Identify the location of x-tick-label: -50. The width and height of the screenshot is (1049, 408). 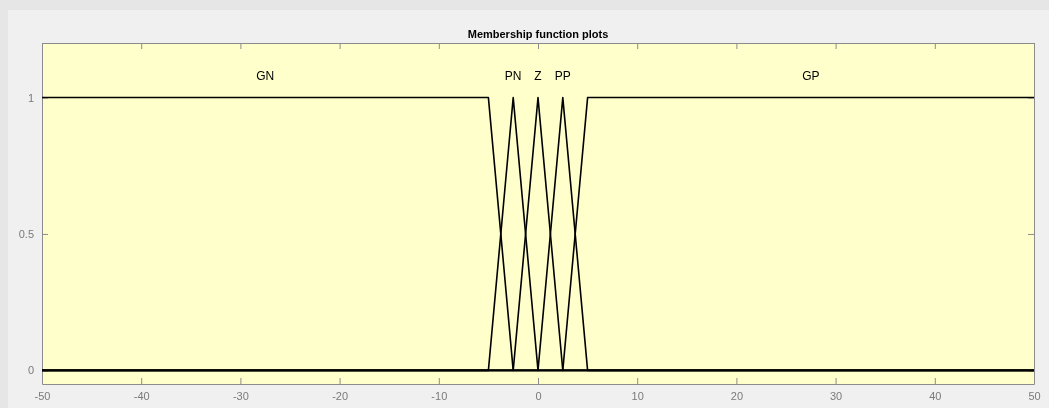
(42, 395).